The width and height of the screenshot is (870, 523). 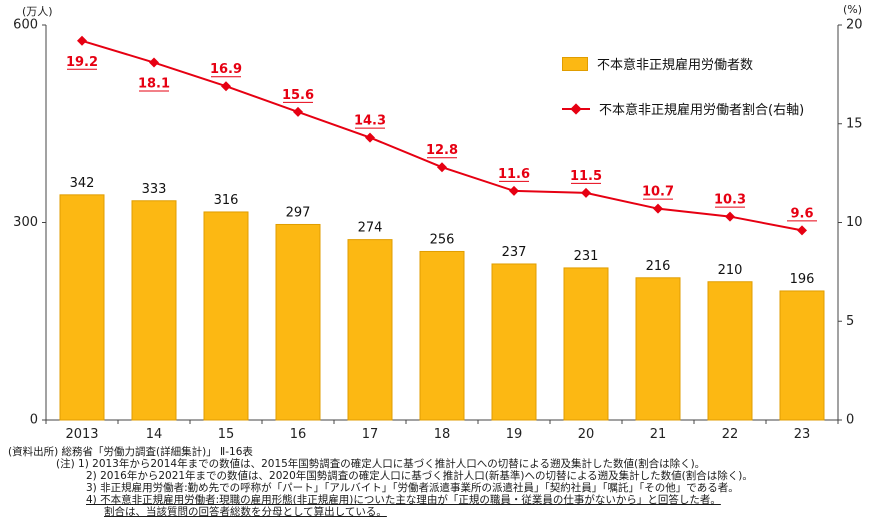 What do you see at coordinates (82, 183) in the screenshot?
I see `svg-text: 342` at bounding box center [82, 183].